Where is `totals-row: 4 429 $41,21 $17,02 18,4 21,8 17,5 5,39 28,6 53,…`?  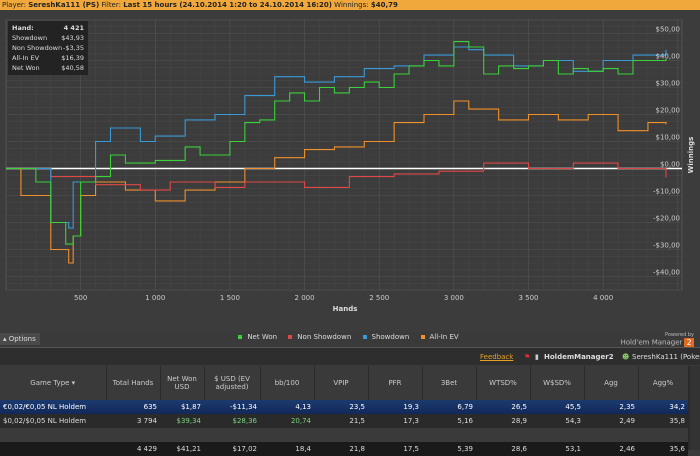
totals-row: 4 429 $41,21 $17,02 18,4 21,8 17,5 5,39 28,6 53,… is located at coordinates (344, 449).